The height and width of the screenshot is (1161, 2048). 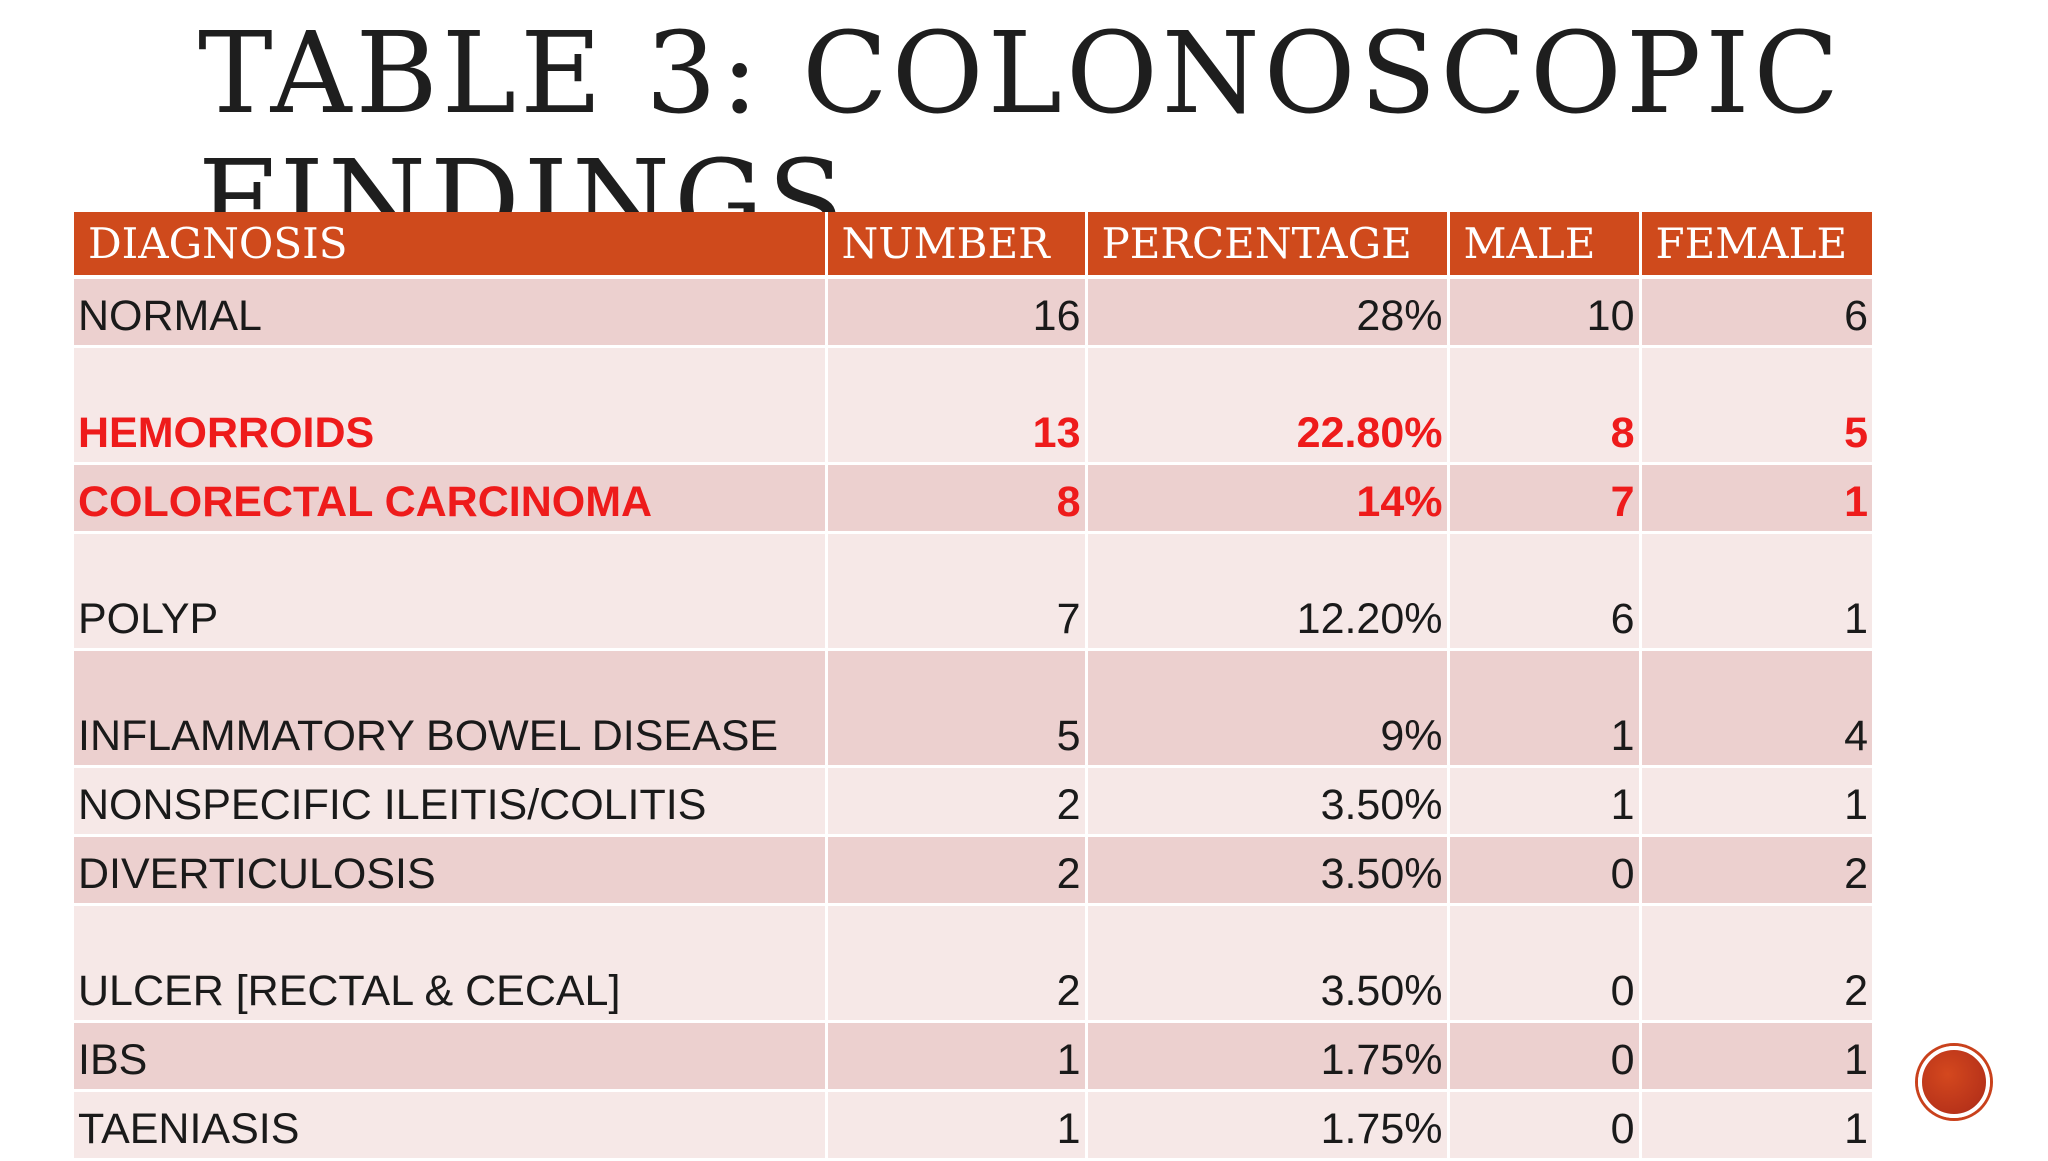 What do you see at coordinates (451, 801) in the screenshot?
I see `cell-diagnosis: NONSPECIFIC ILEITIS/COLITIS` at bounding box center [451, 801].